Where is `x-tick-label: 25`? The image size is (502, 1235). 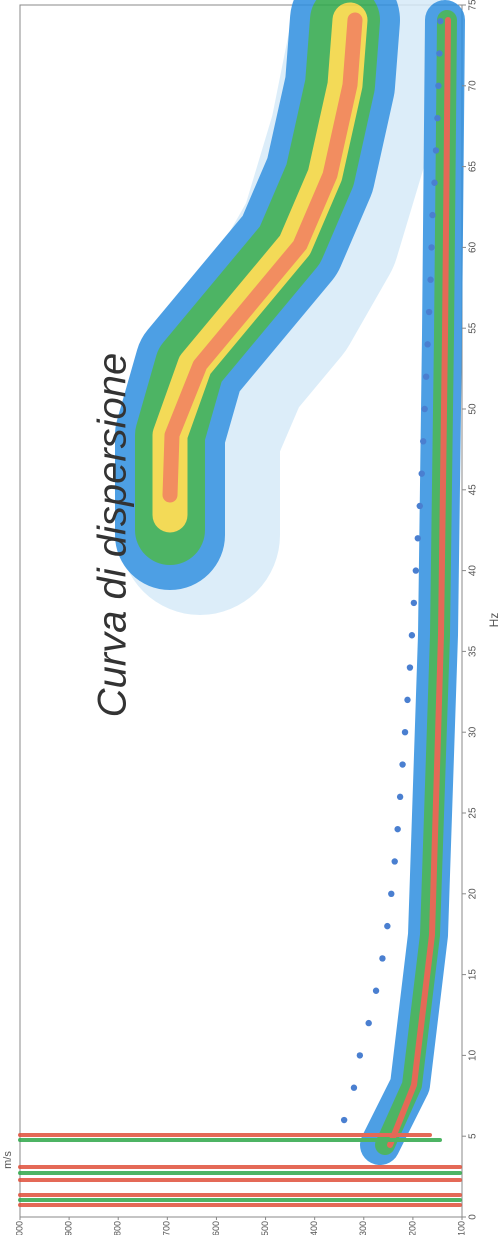
x-tick-label: 25 is located at coordinates (473, 813).